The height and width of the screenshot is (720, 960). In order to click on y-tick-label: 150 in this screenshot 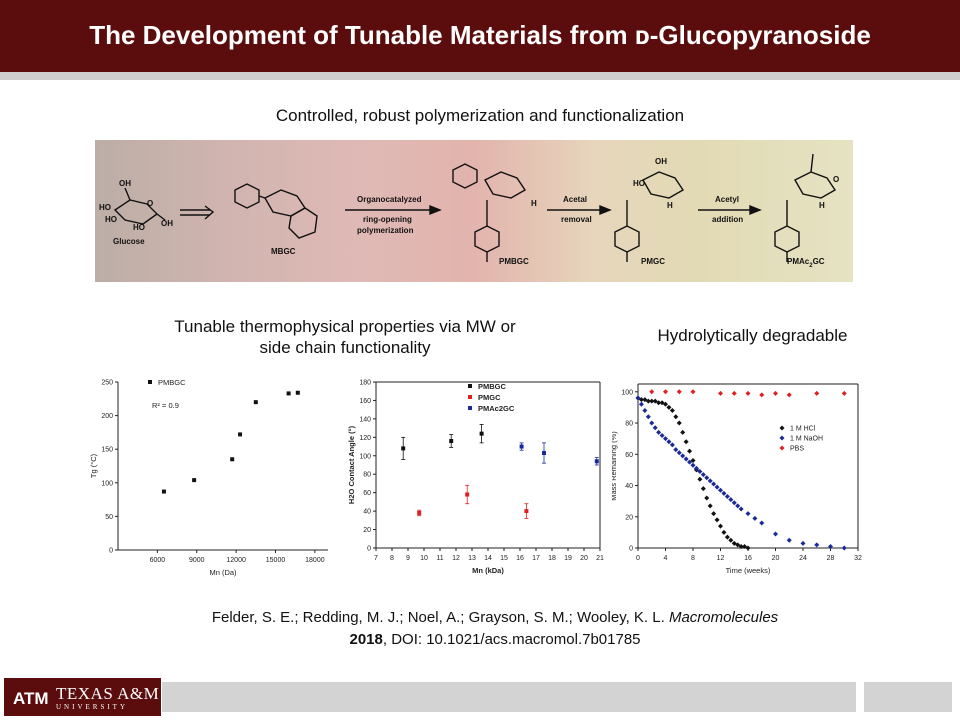, I will do `click(107, 450)`.